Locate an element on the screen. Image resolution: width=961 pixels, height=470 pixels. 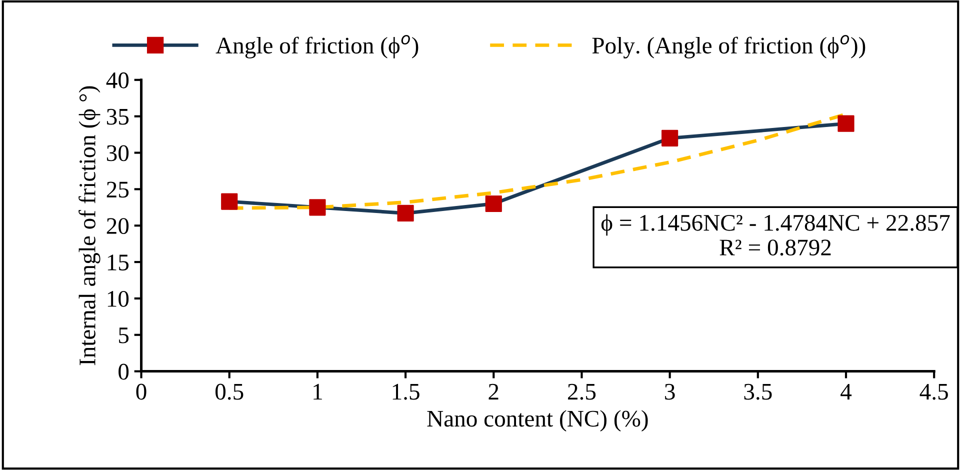
x-tick-label: 1 is located at coordinates (318, 392).